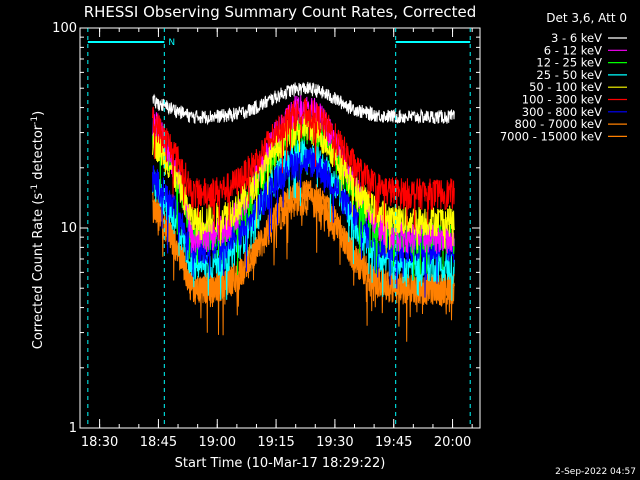 The image size is (640, 480). I want to click on x-tick-label: 18:30, so click(99, 442).